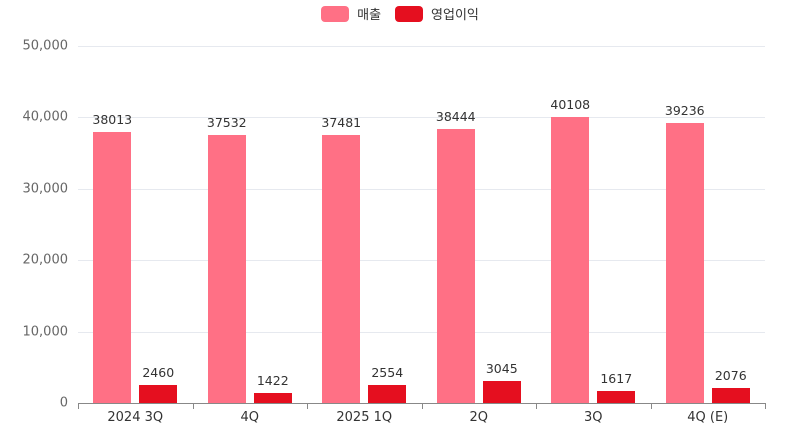  I want to click on y-tick-label: 40,000, so click(45, 117).